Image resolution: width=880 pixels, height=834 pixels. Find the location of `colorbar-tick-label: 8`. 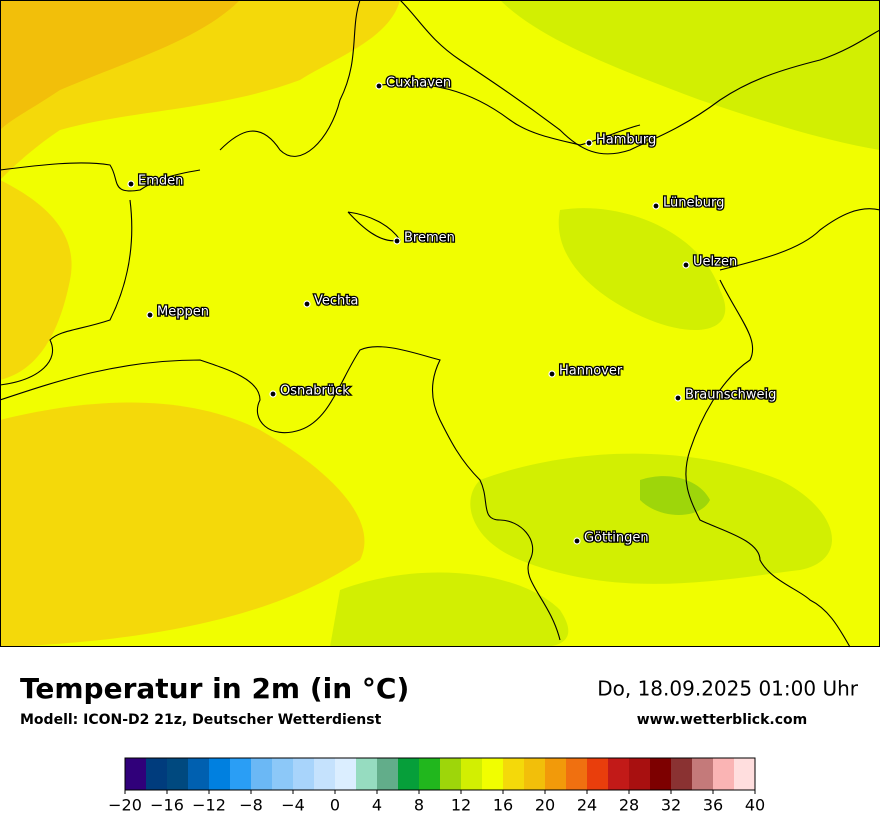

colorbar-tick-label: 8 is located at coordinates (419, 805).